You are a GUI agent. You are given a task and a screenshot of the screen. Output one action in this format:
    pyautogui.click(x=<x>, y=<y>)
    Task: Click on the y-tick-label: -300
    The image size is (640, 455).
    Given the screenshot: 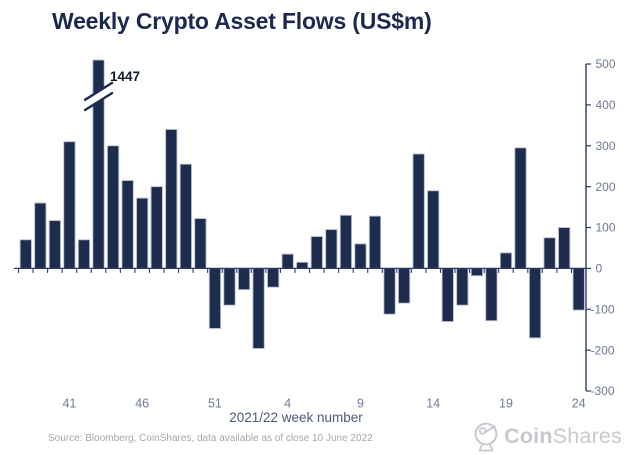 What is the action you would take?
    pyautogui.click(x=603, y=391)
    